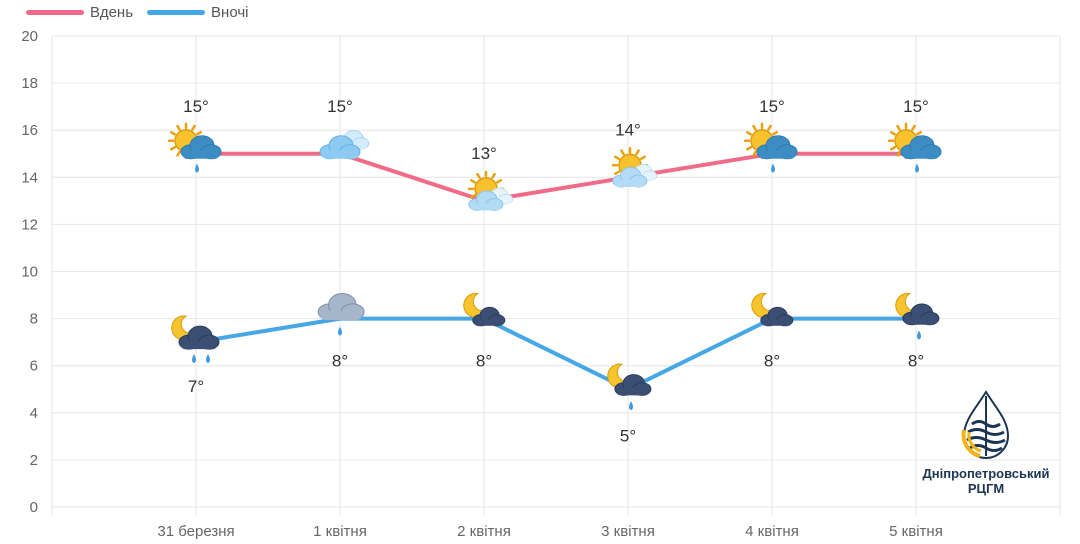 The height and width of the screenshot is (544, 1080). I want to click on y-tick-label: 18, so click(29, 83).